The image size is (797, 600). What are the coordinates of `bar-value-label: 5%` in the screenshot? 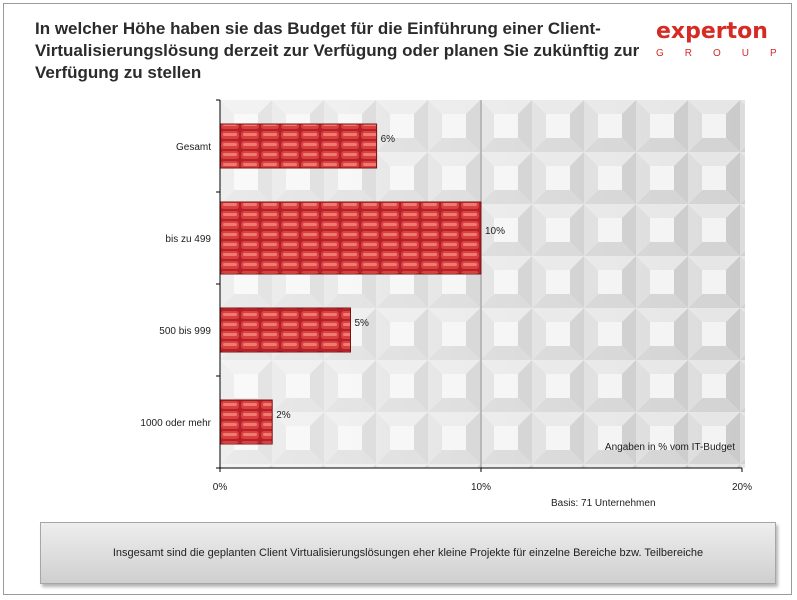 It's located at (362, 323).